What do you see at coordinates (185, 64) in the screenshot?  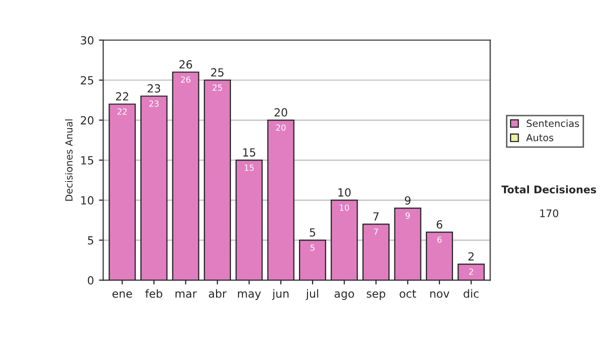 I see `data-label: 26` at bounding box center [185, 64].